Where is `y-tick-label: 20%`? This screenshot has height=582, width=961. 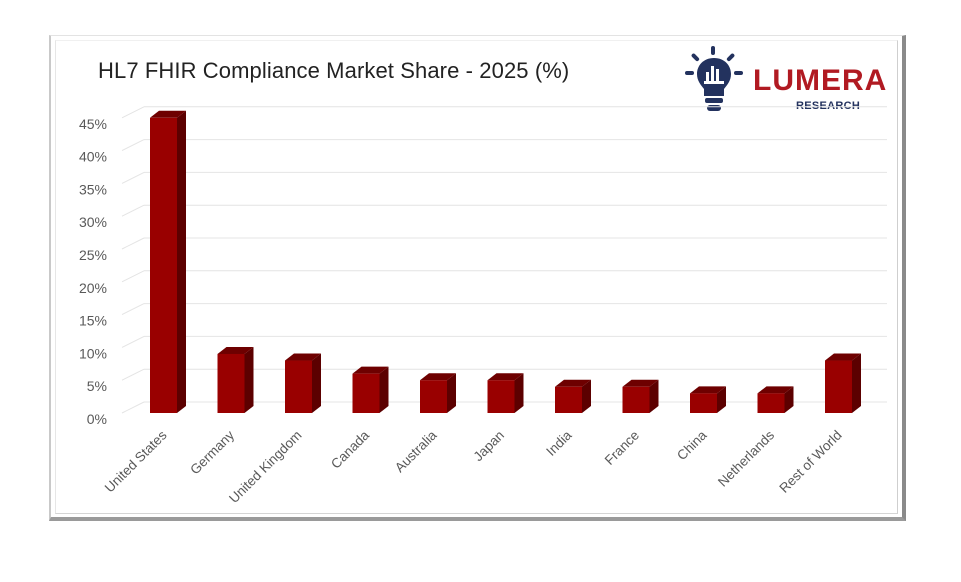 y-tick-label: 20% is located at coordinates (93, 288).